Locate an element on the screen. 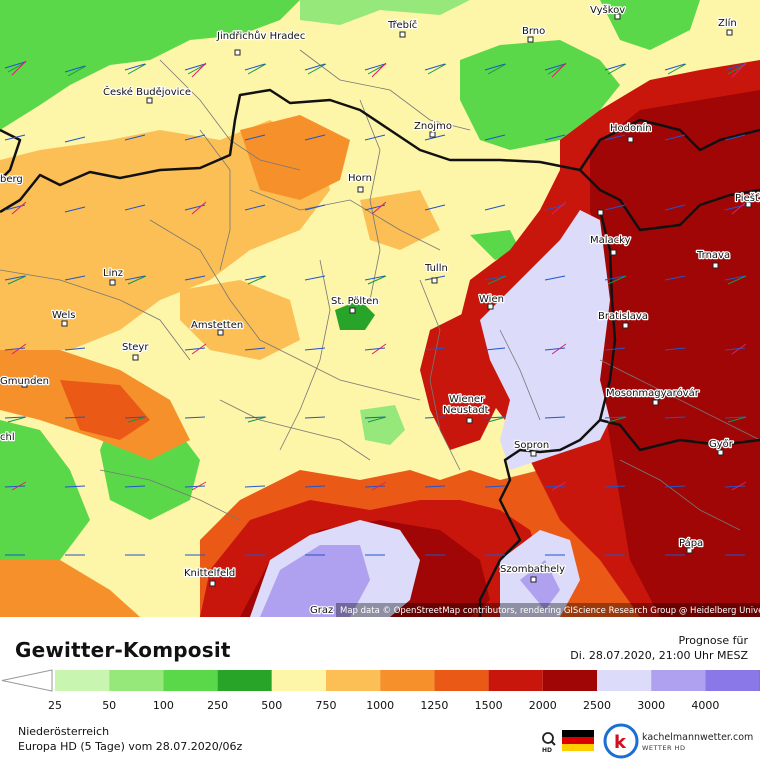  city-label: Třebíč is located at coordinates (402, 25).